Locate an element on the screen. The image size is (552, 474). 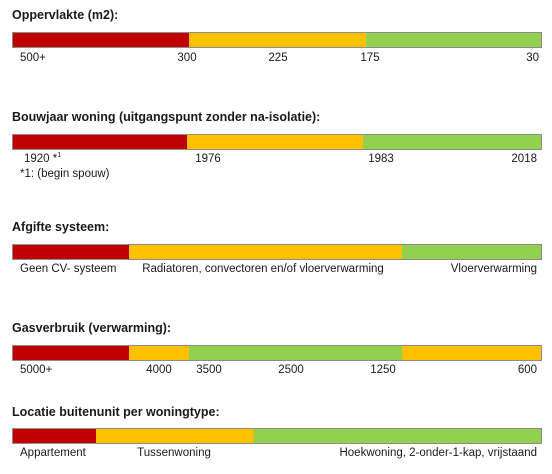
section-title: Gasverbruik (verwarming): is located at coordinates (92, 328).